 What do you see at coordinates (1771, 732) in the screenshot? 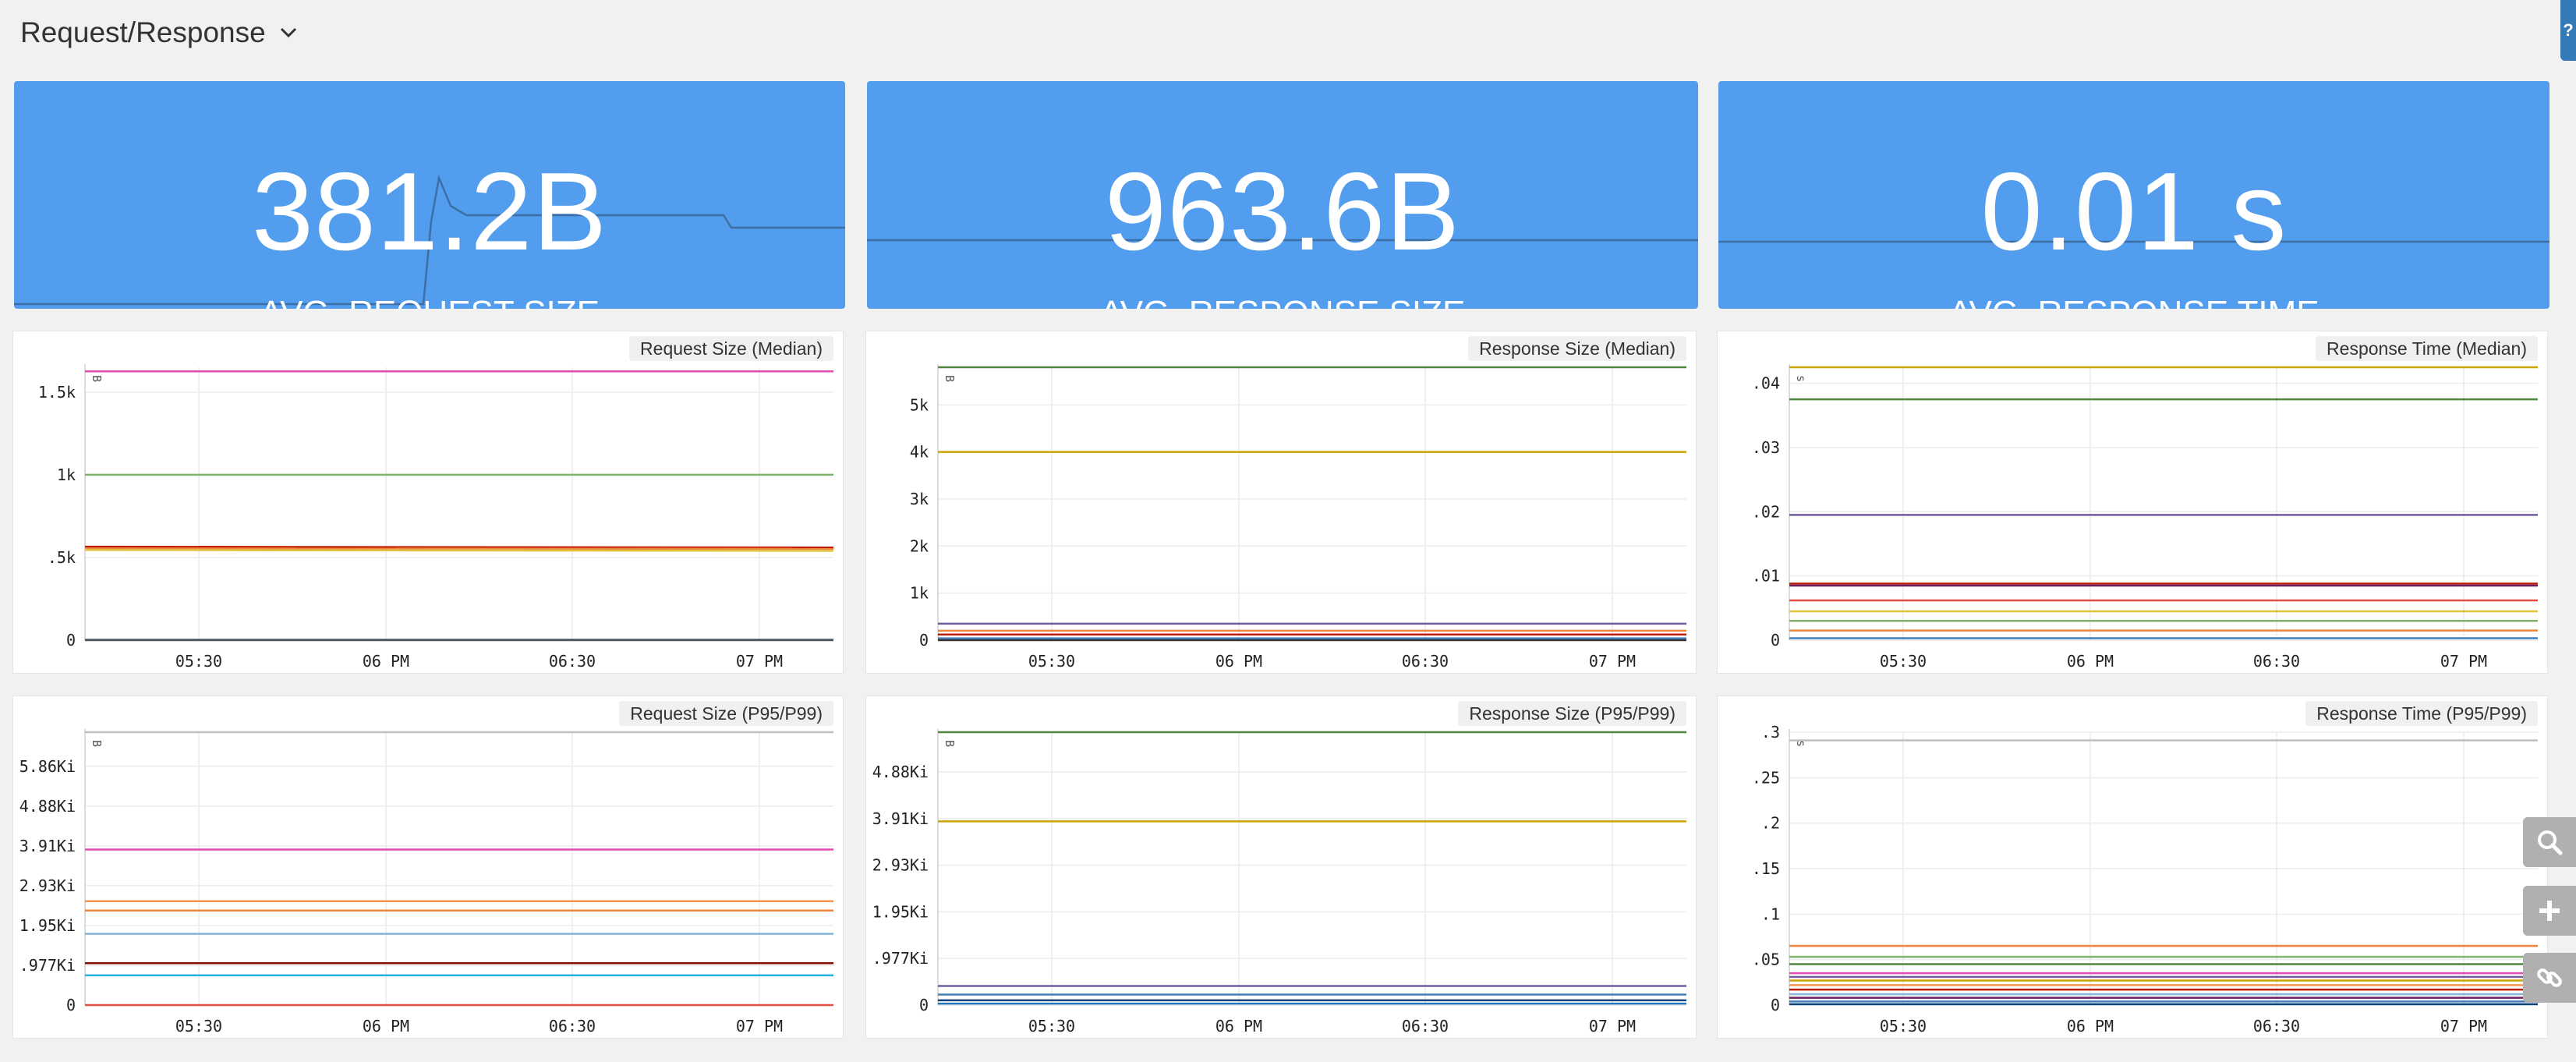
I see `y-tick-label: .3` at bounding box center [1771, 732].